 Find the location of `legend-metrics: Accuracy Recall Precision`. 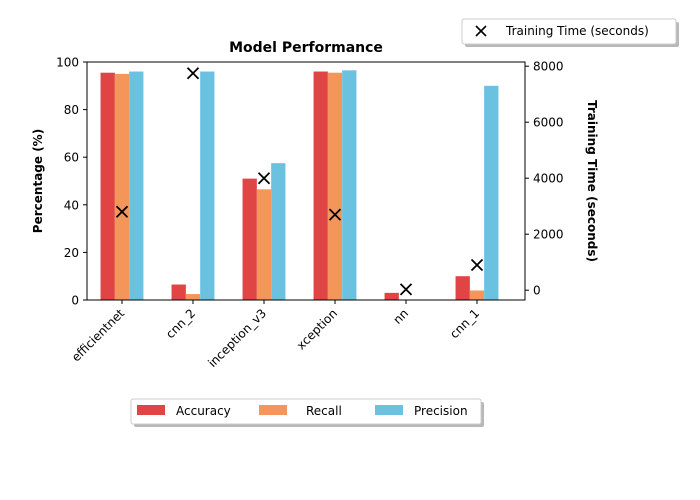

legend-metrics: Accuracy Recall Precision is located at coordinates (307, 412).